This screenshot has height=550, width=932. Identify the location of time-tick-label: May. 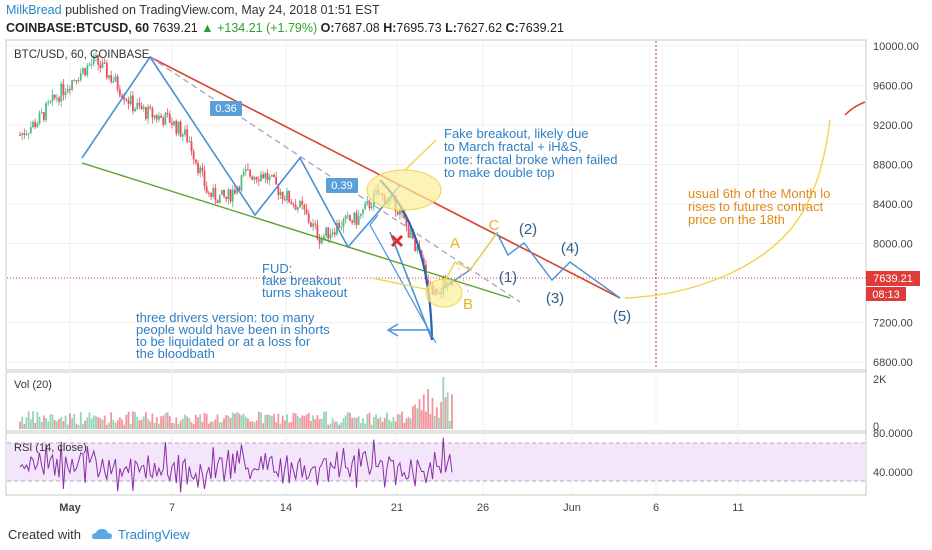
(70, 508).